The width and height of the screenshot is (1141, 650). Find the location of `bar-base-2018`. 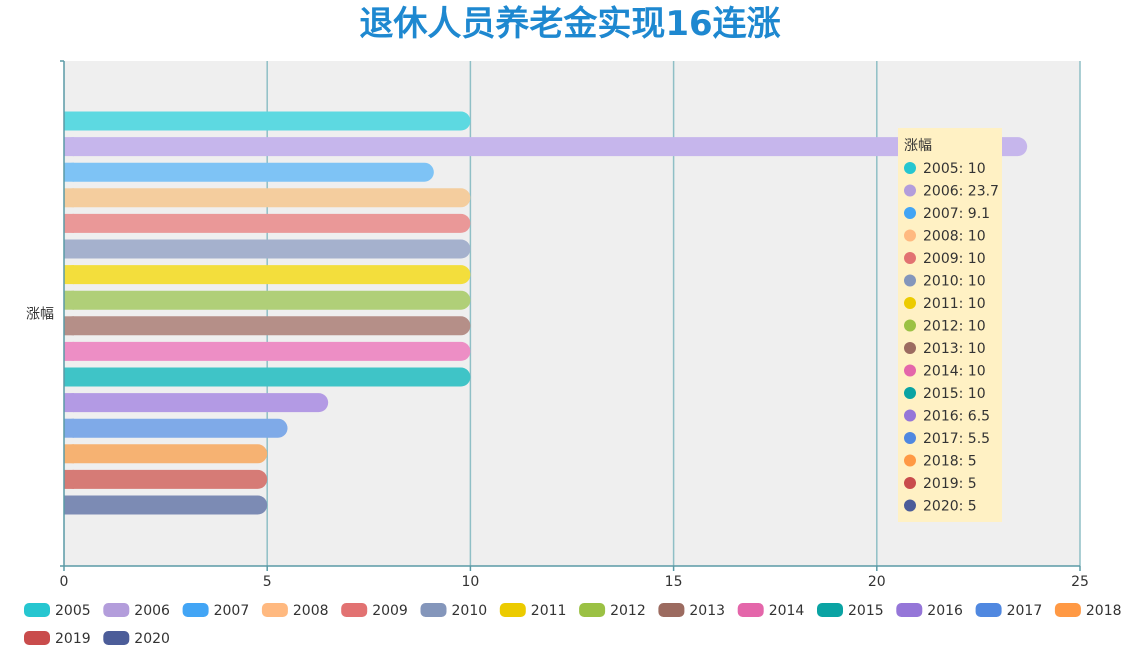

bar-base-2018 is located at coordinates (69, 454).